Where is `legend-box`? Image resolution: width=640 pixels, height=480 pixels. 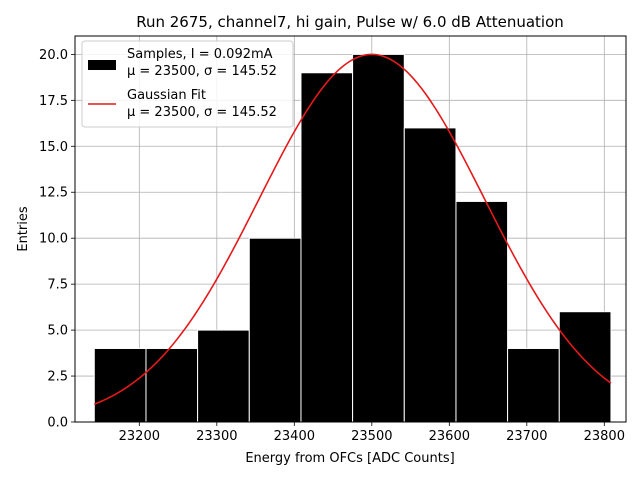 legend-box is located at coordinates (187, 84).